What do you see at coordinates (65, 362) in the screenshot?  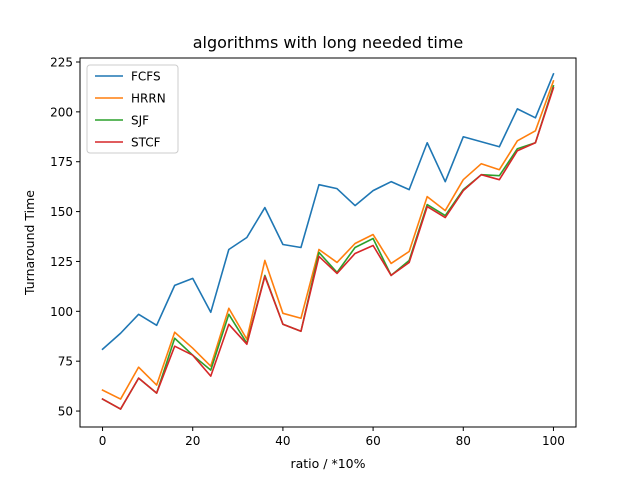 I see `y-tick-label: 75` at bounding box center [65, 362].